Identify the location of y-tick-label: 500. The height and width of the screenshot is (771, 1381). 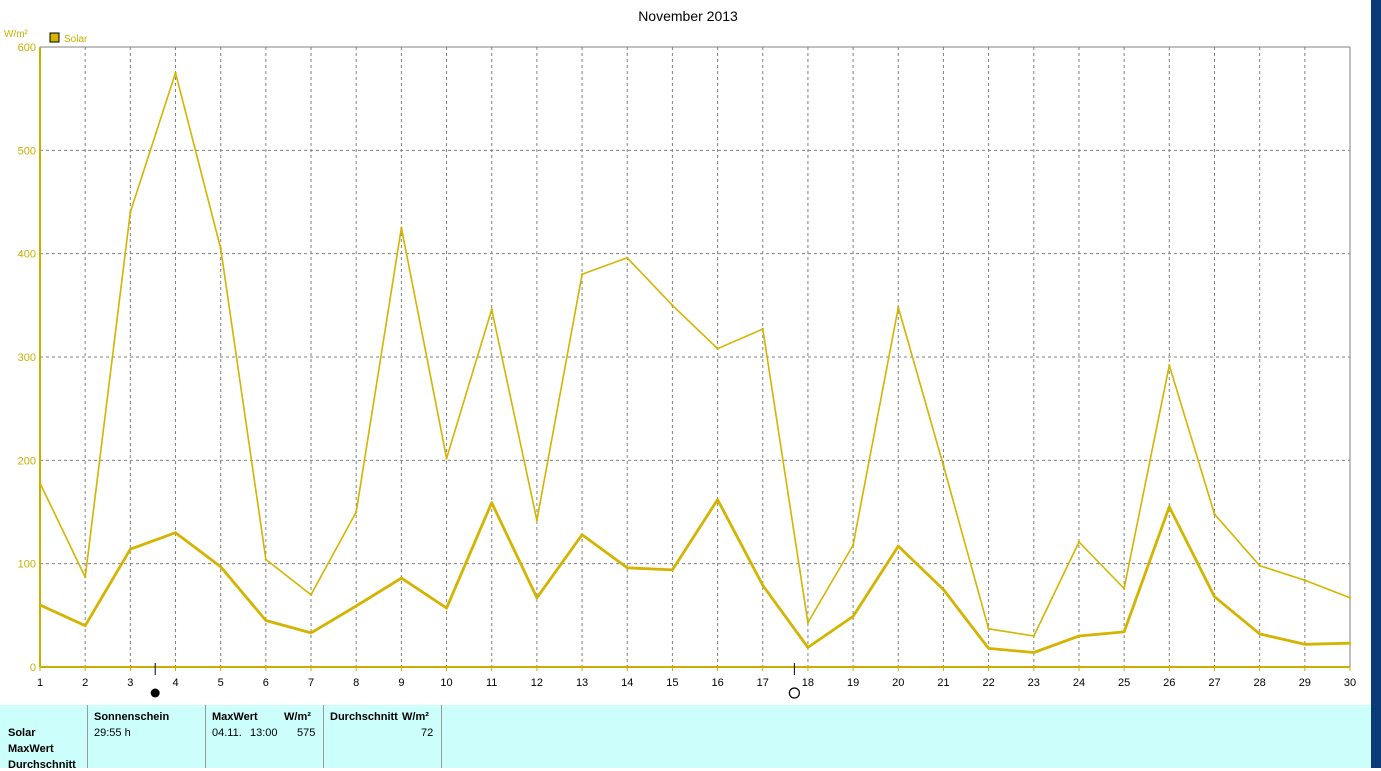
(27, 151).